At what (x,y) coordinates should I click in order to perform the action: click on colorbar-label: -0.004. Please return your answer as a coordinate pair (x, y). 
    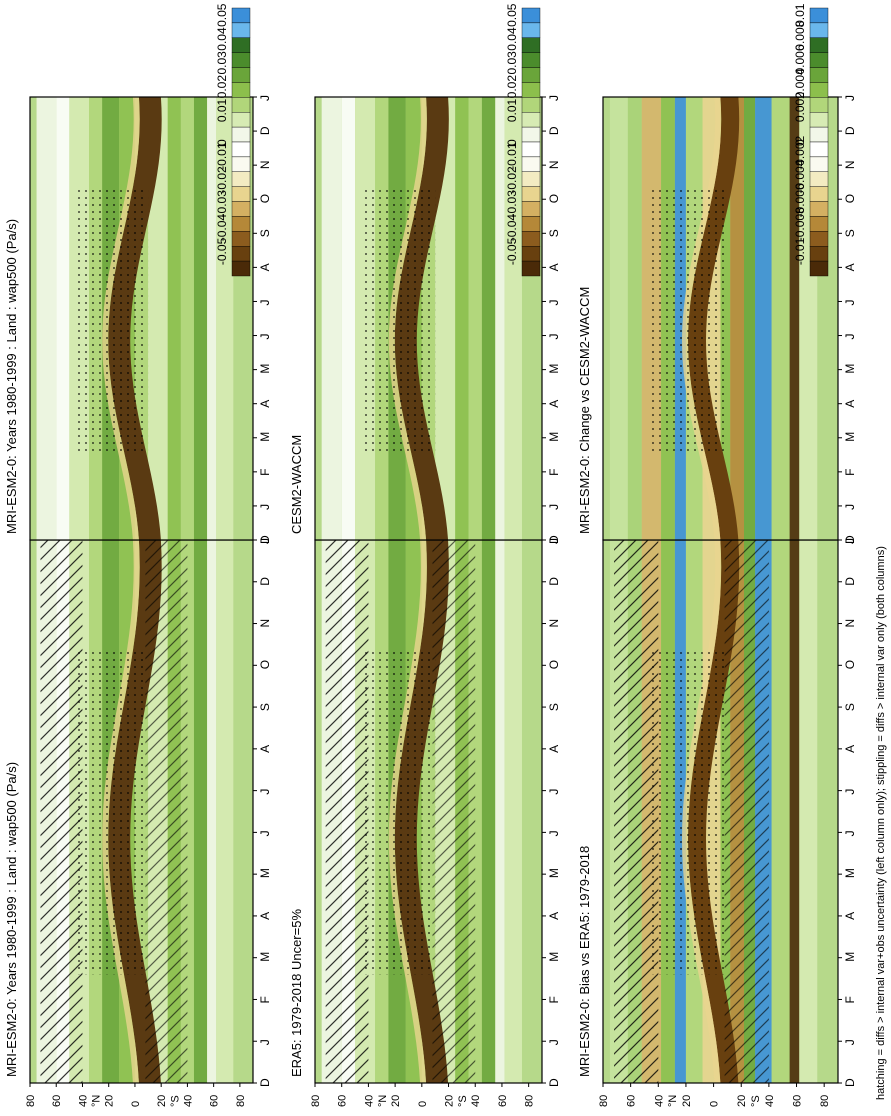
    Looking at the image, I should click on (800, 176).